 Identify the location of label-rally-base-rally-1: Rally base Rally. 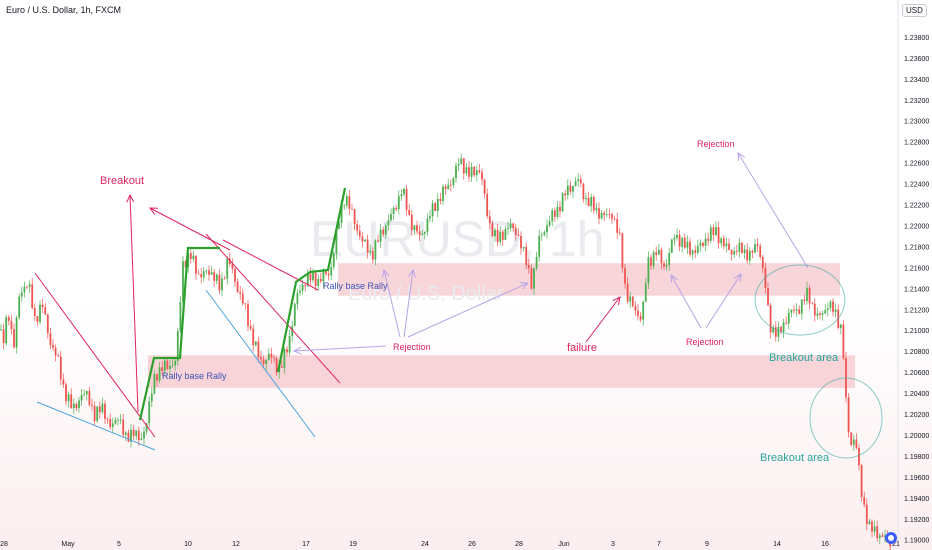
(194, 376).